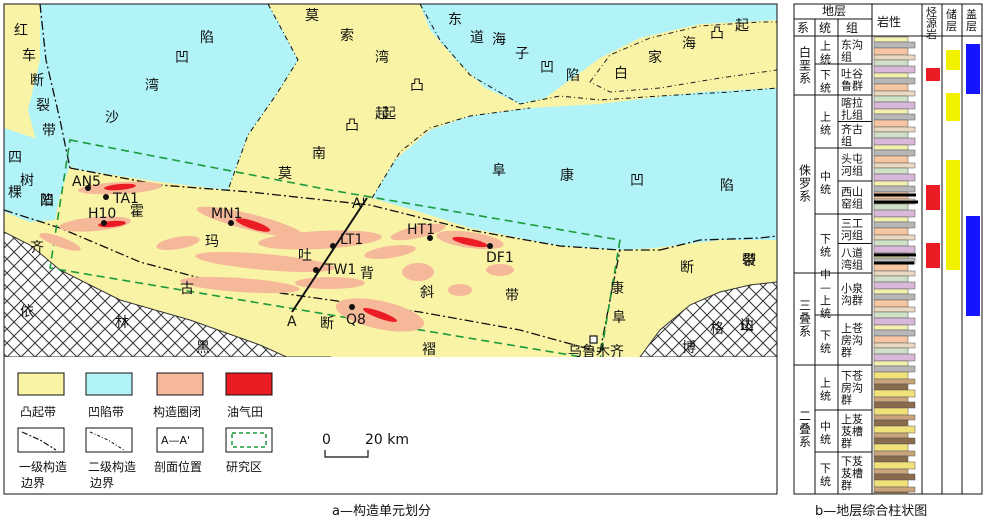 The height and width of the screenshot is (525, 986). What do you see at coordinates (825, 348) in the screenshot?
I see `series-2-1: 统` at bounding box center [825, 348].